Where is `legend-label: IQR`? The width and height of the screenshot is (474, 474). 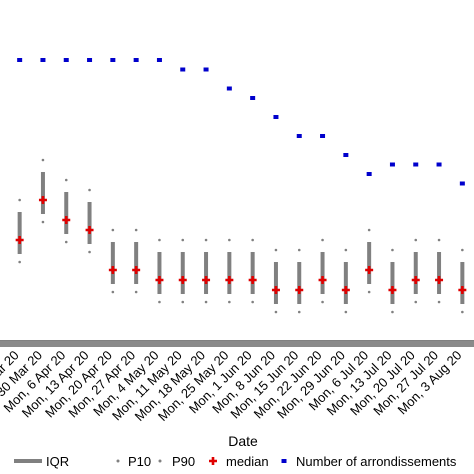 legend-label: IQR is located at coordinates (57, 461).